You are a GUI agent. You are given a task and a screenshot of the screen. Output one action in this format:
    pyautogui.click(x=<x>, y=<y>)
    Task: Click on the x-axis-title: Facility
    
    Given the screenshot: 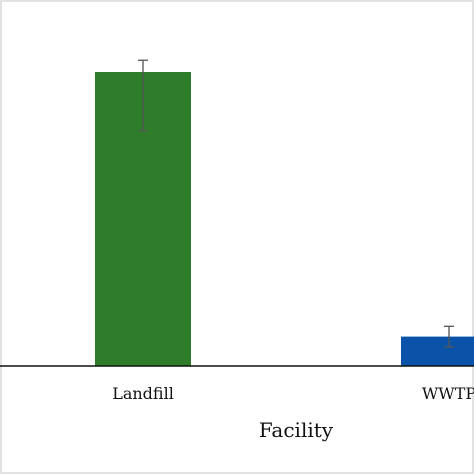 What is the action you would take?
    pyautogui.click(x=296, y=430)
    